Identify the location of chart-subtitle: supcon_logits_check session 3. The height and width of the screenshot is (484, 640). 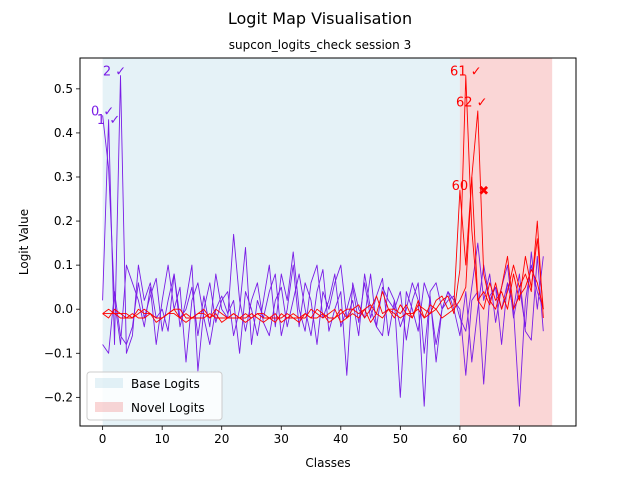
(320, 45).